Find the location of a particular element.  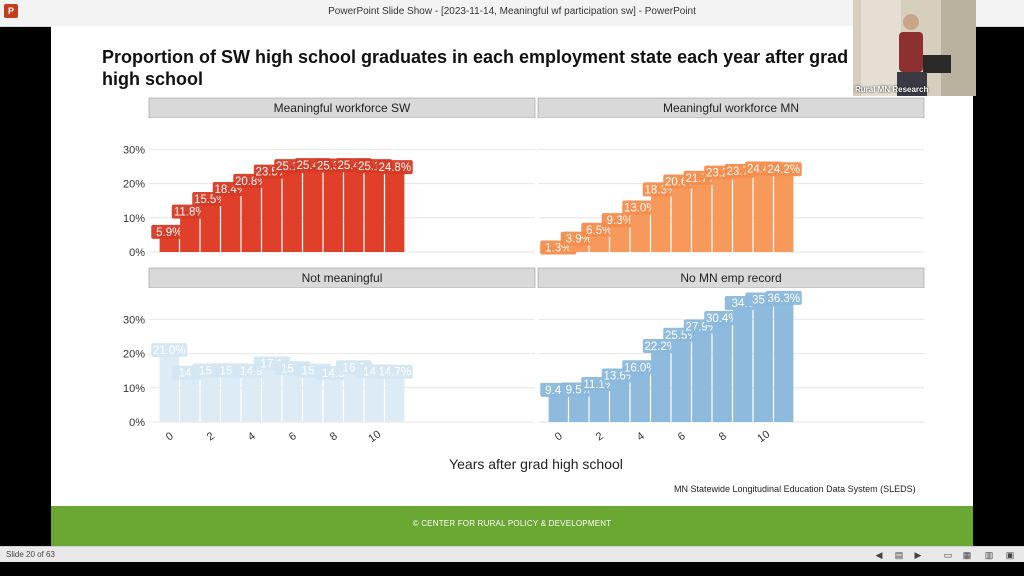

previous-slide-icon: ◀ is located at coordinates (879, 555).